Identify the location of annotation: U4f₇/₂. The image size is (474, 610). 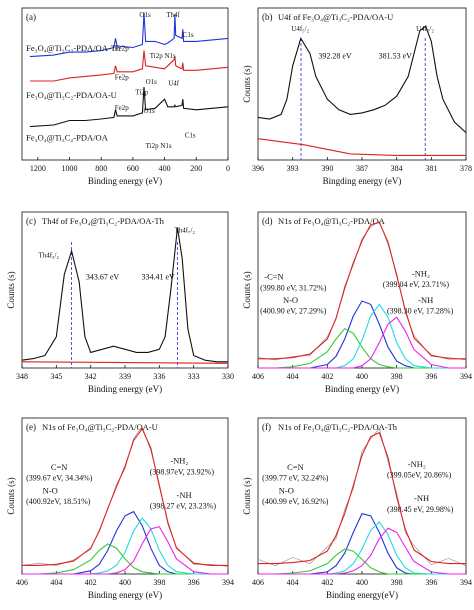
(425, 29).